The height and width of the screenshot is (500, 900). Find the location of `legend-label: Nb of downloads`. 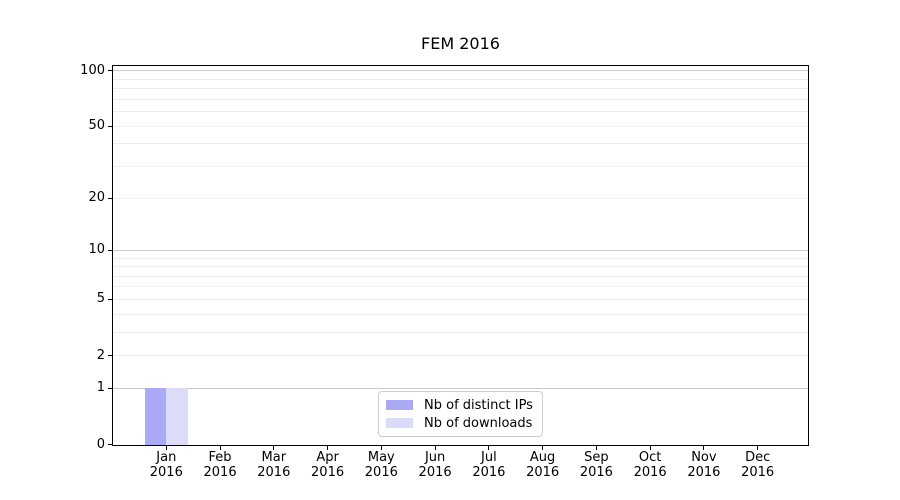

legend-label: Nb of downloads is located at coordinates (478, 423).